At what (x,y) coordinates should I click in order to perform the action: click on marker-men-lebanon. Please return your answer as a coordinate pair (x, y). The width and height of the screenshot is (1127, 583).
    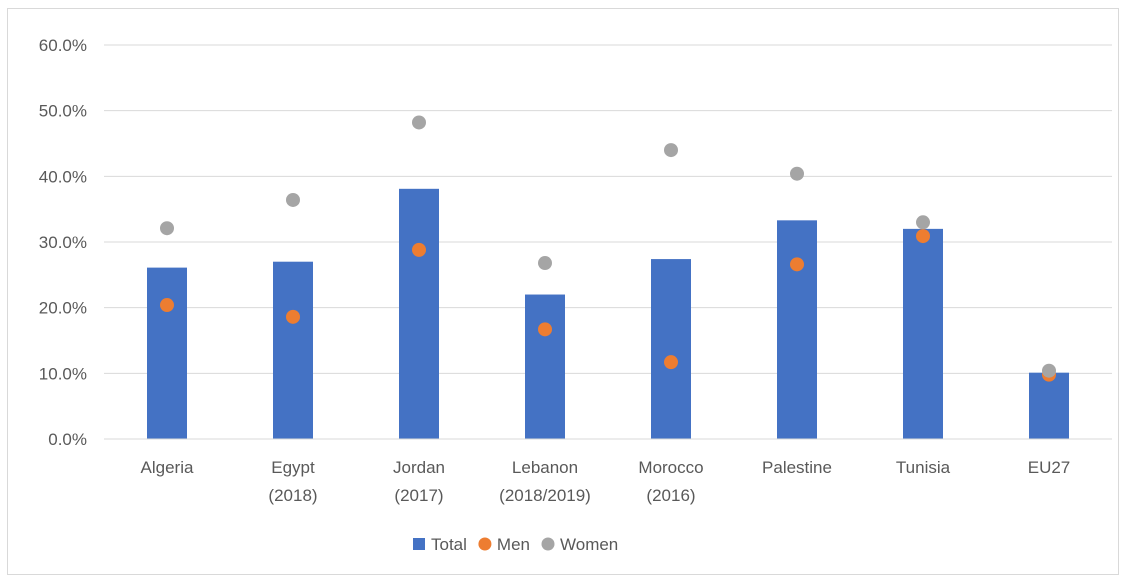
    Looking at the image, I should click on (545, 329).